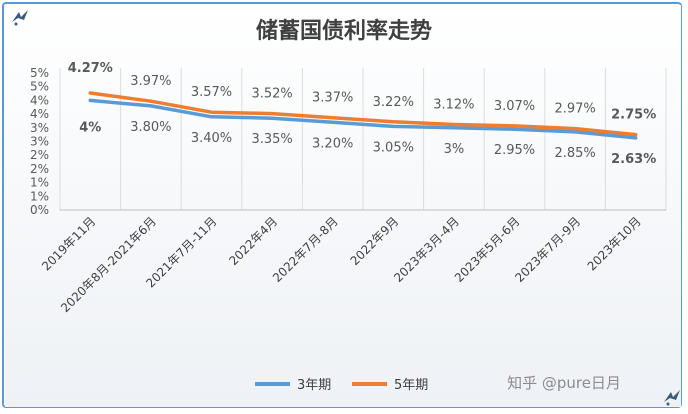  Describe the element at coordinates (332, 98) in the screenshot. I see `data-label: 3.37%` at that location.